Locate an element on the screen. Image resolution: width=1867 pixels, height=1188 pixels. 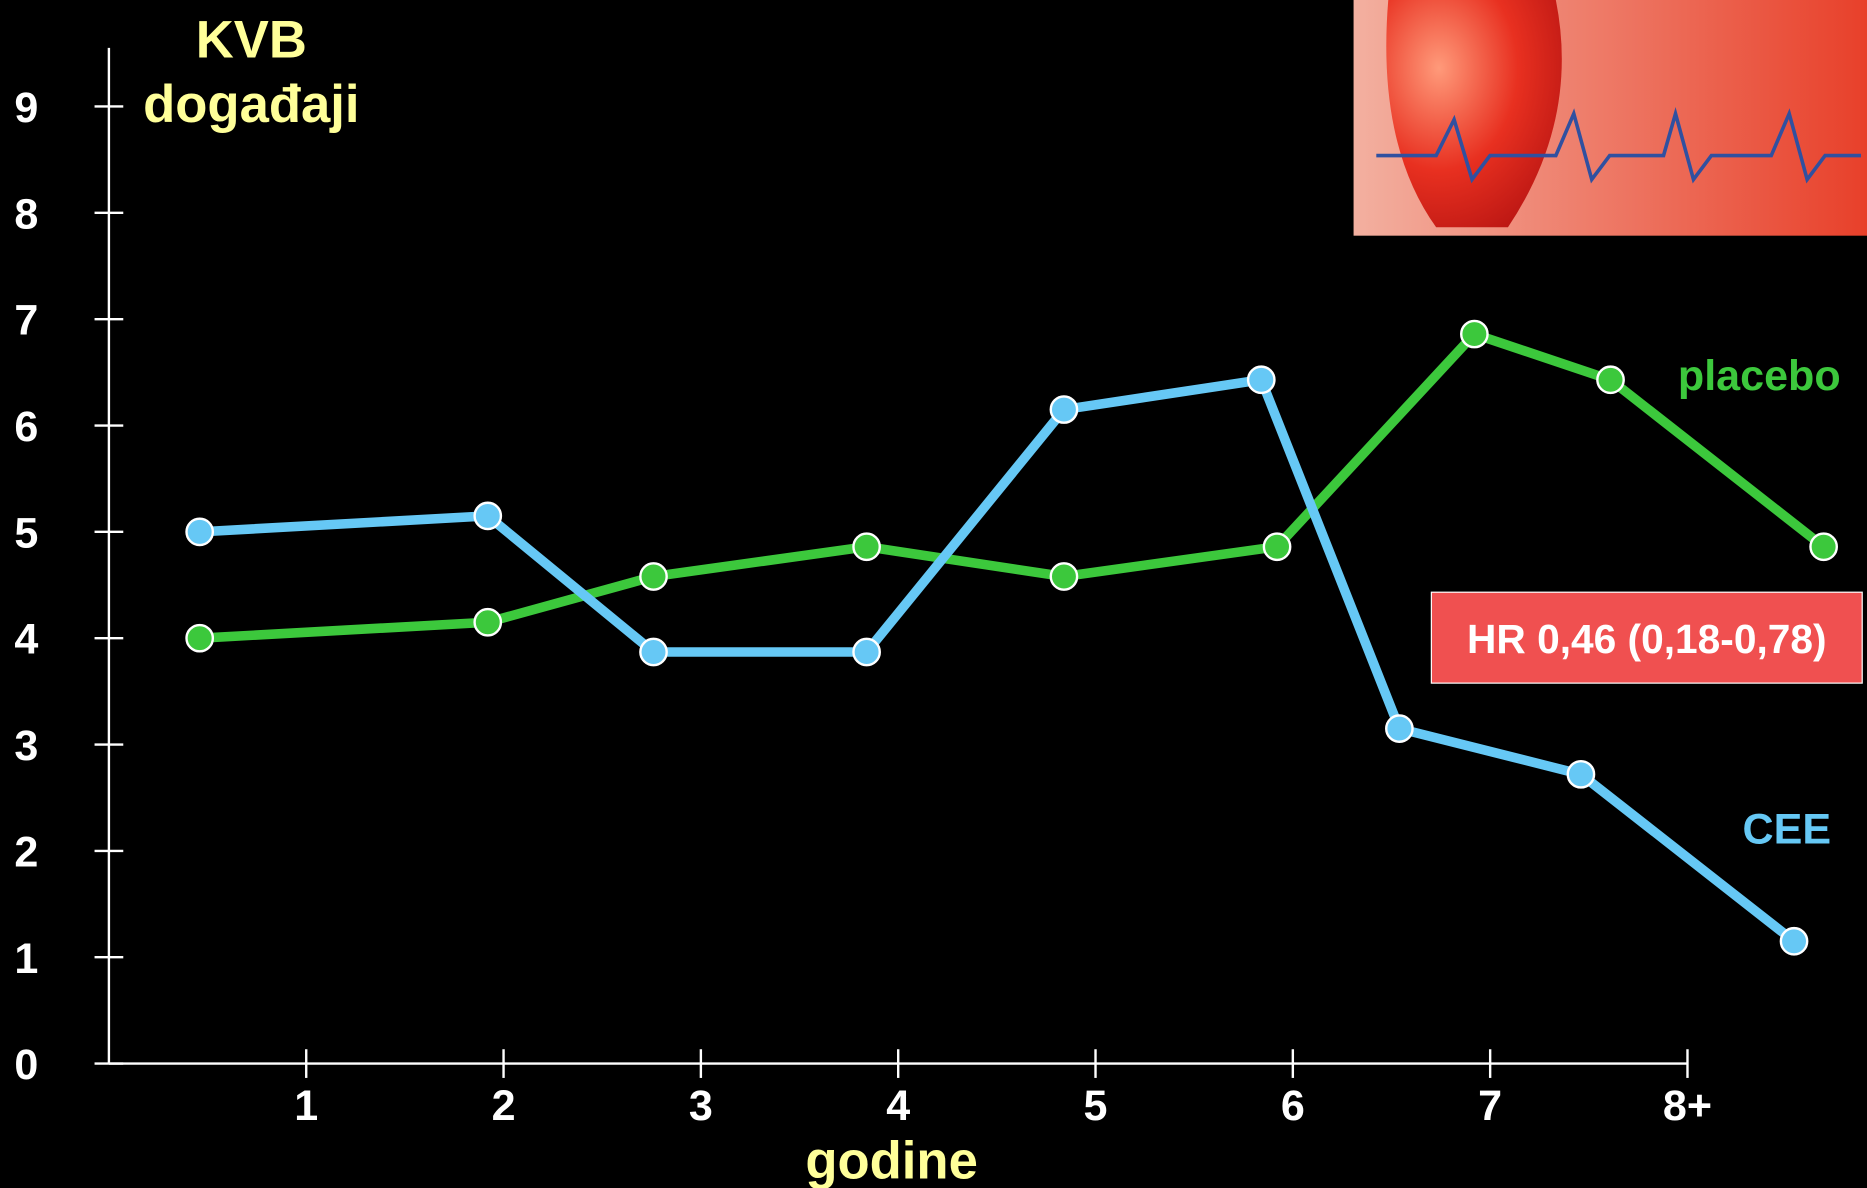
annotation-box is located at coordinates (1646, 637).